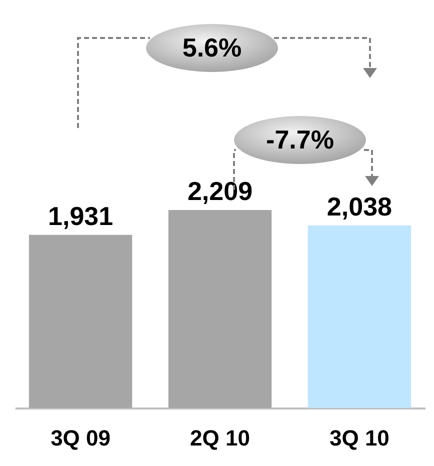 This screenshot has width=434, height=466. Describe the element at coordinates (80, 438) in the screenshot. I see `x-tick-label: 3Q 09` at that location.